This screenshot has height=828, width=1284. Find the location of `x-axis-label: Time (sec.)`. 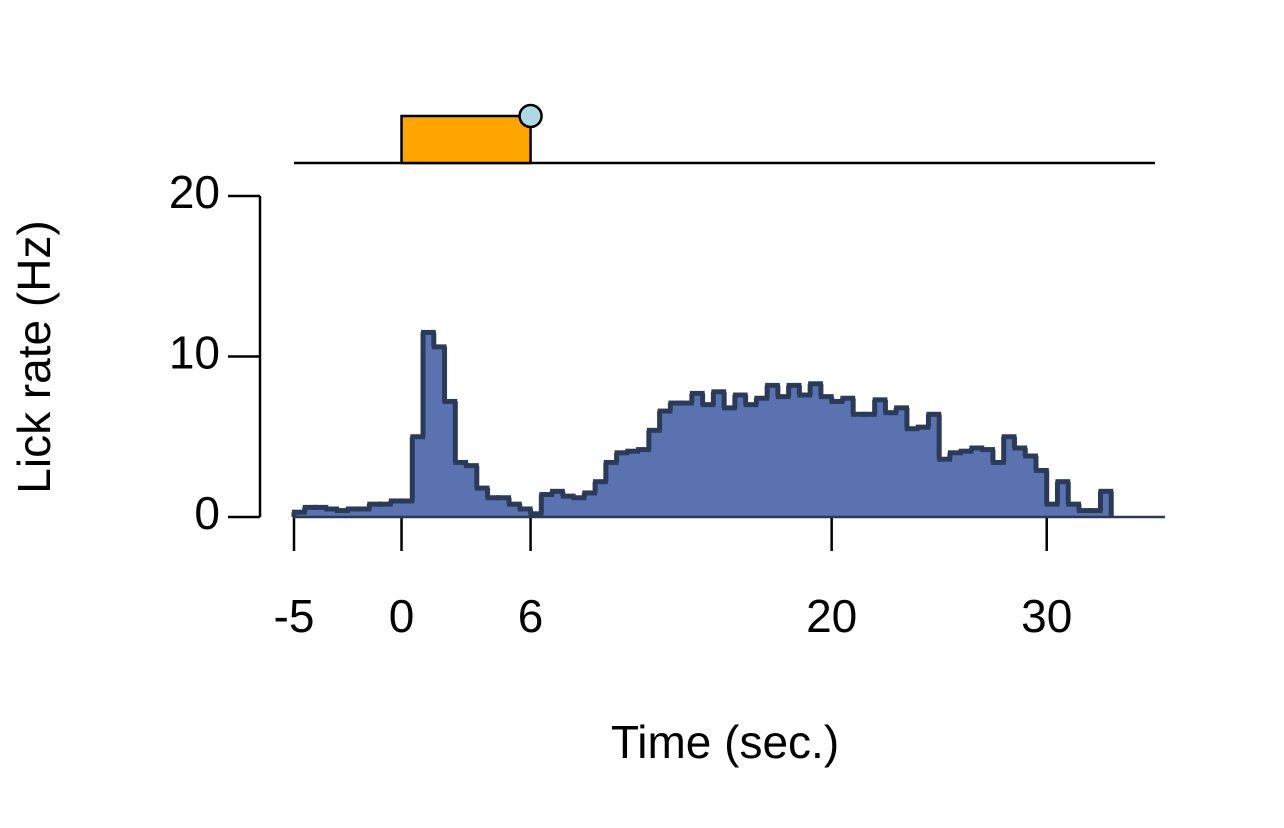

x-axis-label: Time (sec.) is located at coordinates (725, 742).